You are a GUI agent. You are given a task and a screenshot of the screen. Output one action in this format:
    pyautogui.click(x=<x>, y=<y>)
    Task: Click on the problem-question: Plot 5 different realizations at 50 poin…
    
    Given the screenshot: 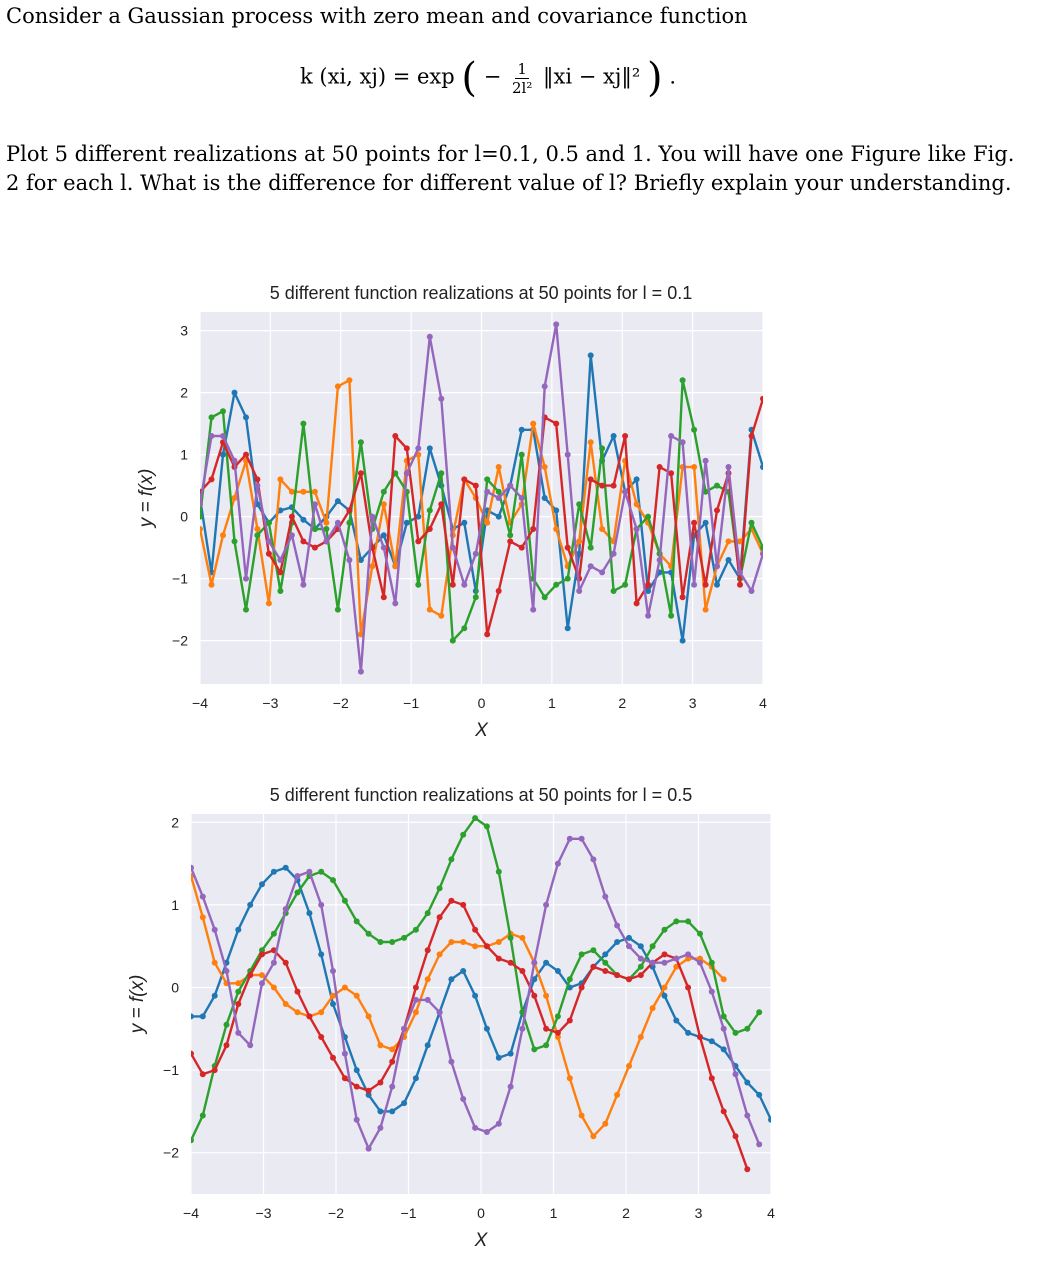 What is the action you would take?
    pyautogui.click(x=510, y=169)
    